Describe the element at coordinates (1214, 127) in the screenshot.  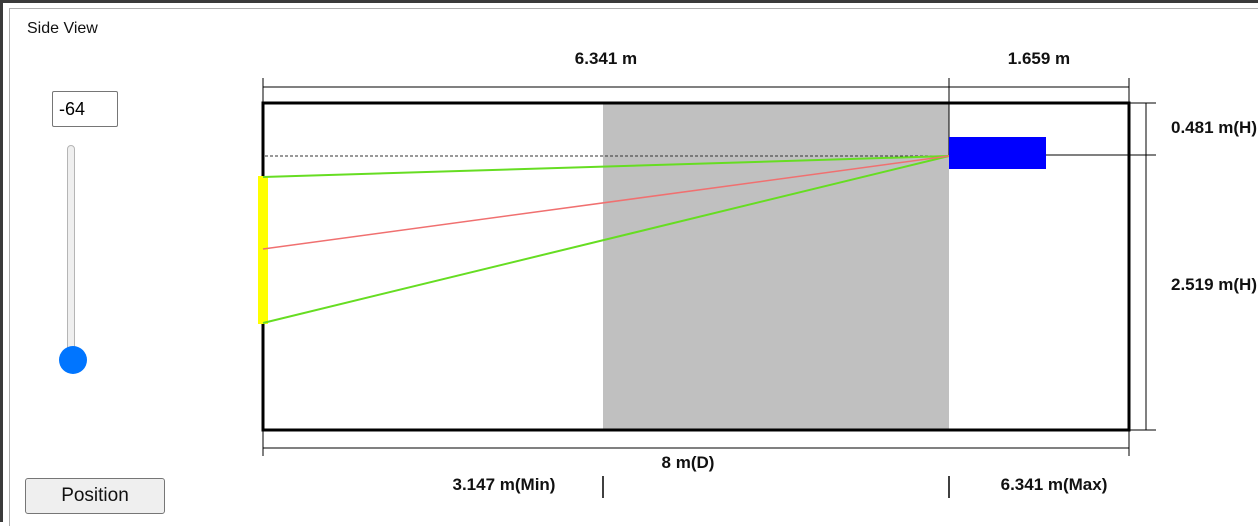
I see `right-upper-height-label: 0.481 m(H)` at that location.